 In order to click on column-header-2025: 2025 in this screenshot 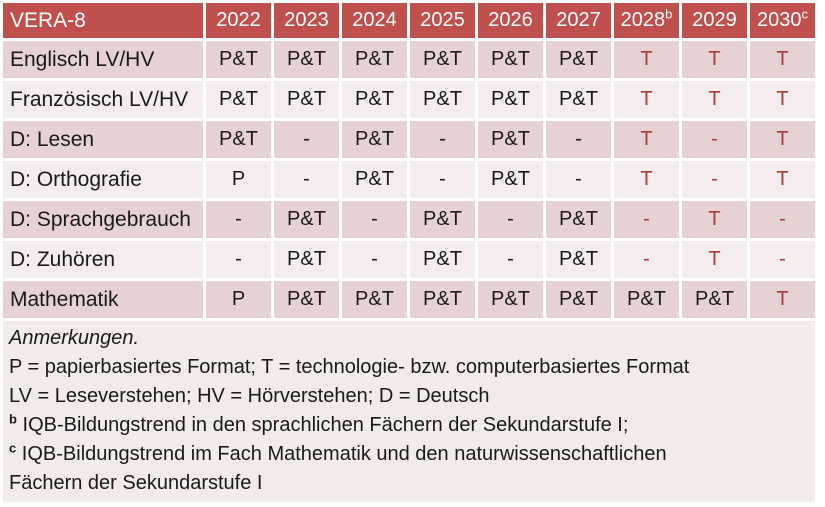, I will do `click(442, 20)`.